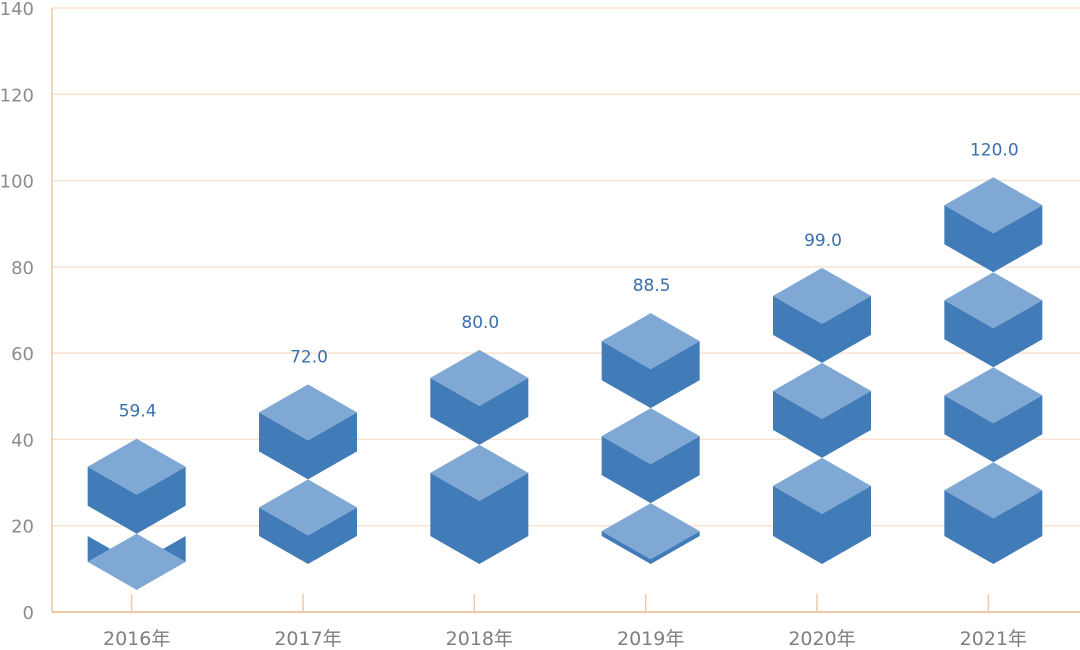 The width and height of the screenshot is (1080, 650). I want to click on x-tick-label: 2021年, so click(993, 639).